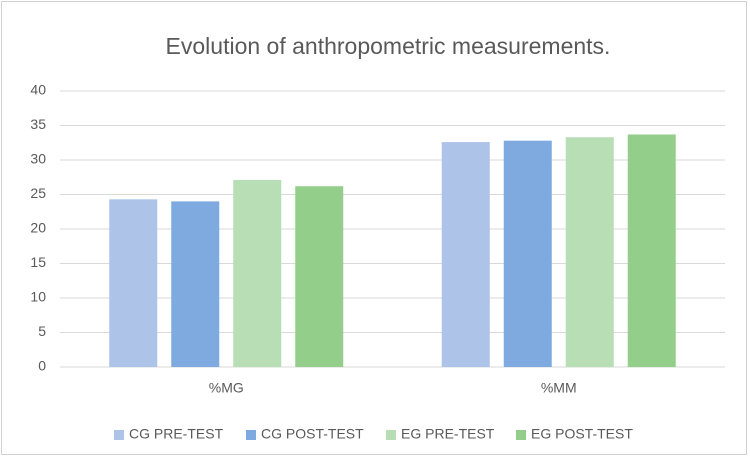  Describe the element at coordinates (38, 297) in the screenshot. I see `y-tick-label: 10` at that location.